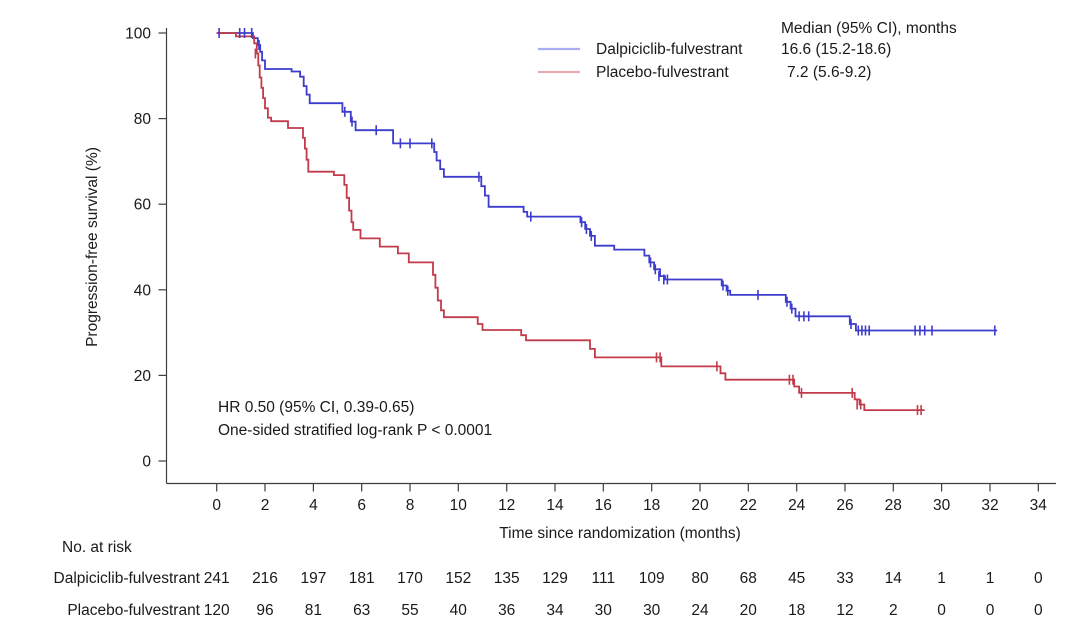 The image size is (1080, 637). What do you see at coordinates (700, 578) in the screenshot?
I see `at-risk-count-dalpiciclib-fulvestrant-t20: 80` at bounding box center [700, 578].